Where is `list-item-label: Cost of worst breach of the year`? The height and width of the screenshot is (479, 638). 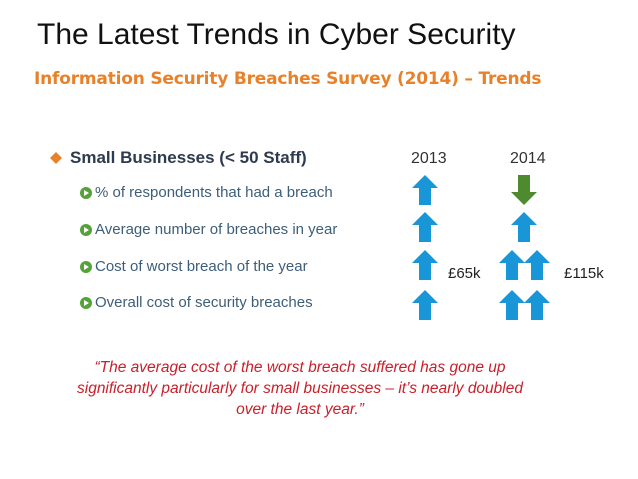
list-item-label: Cost of worst breach of the year is located at coordinates (201, 266).